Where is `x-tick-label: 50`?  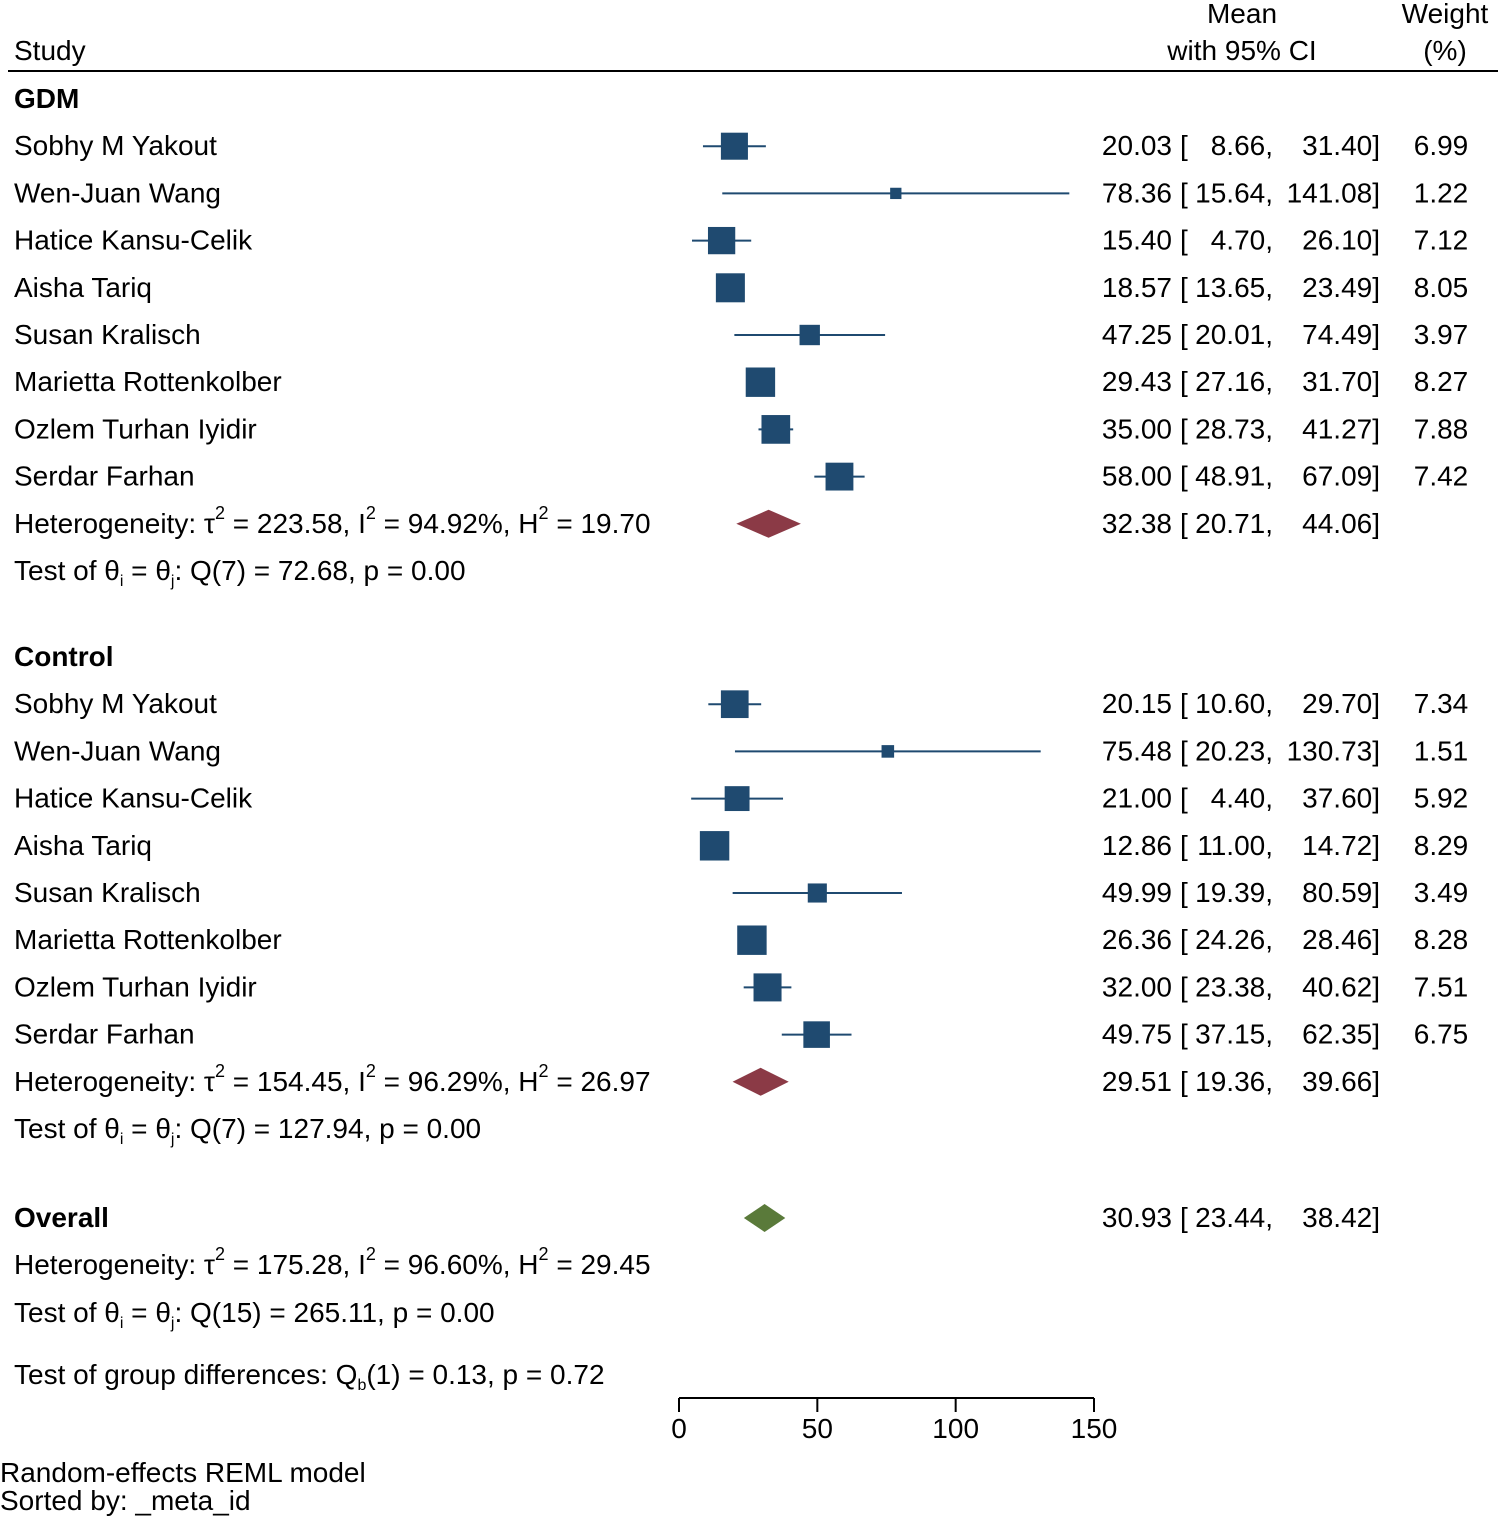
x-tick-label: 50 is located at coordinates (817, 1428).